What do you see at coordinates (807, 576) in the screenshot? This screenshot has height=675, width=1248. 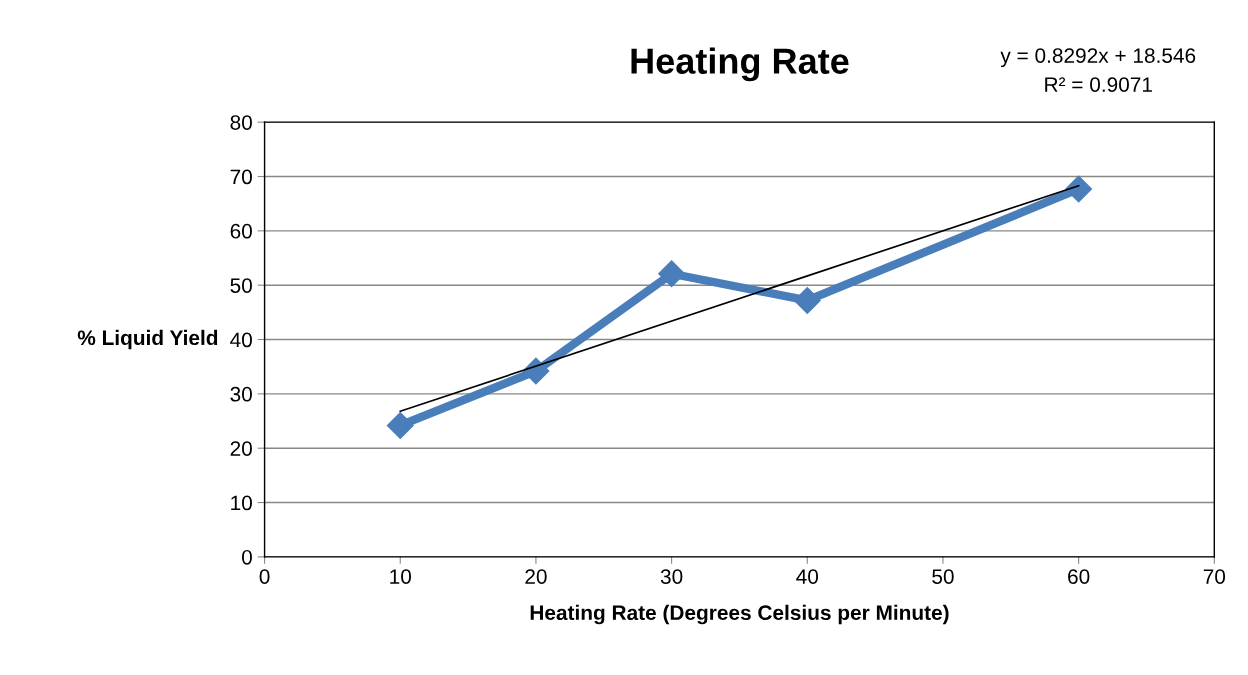 I see `x-tick-label: 40` at bounding box center [807, 576].